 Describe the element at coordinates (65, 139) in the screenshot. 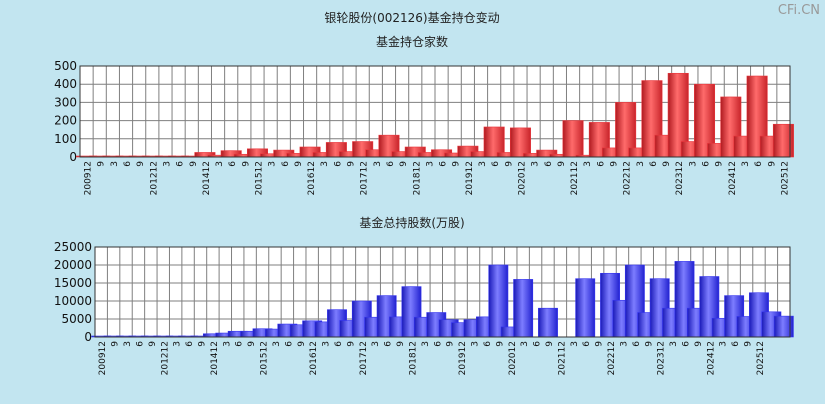

I see `top-ytick-label: 100` at that location.